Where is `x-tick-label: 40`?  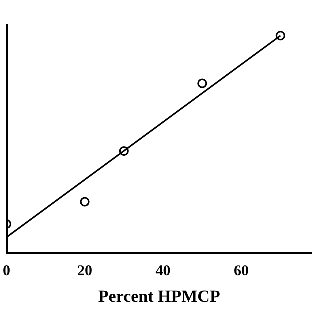
x-tick-label: 40 is located at coordinates (163, 271).